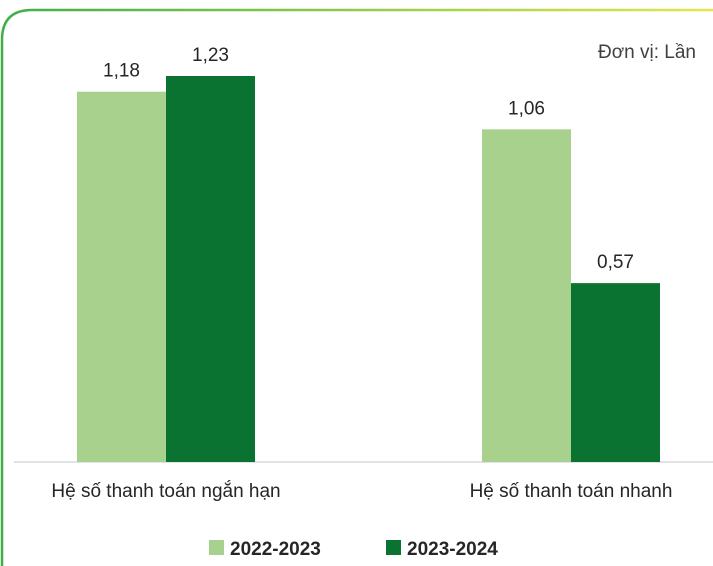  Describe the element at coordinates (615, 262) in the screenshot. I see `value-label-2023-2024-1: 0,57` at that location.